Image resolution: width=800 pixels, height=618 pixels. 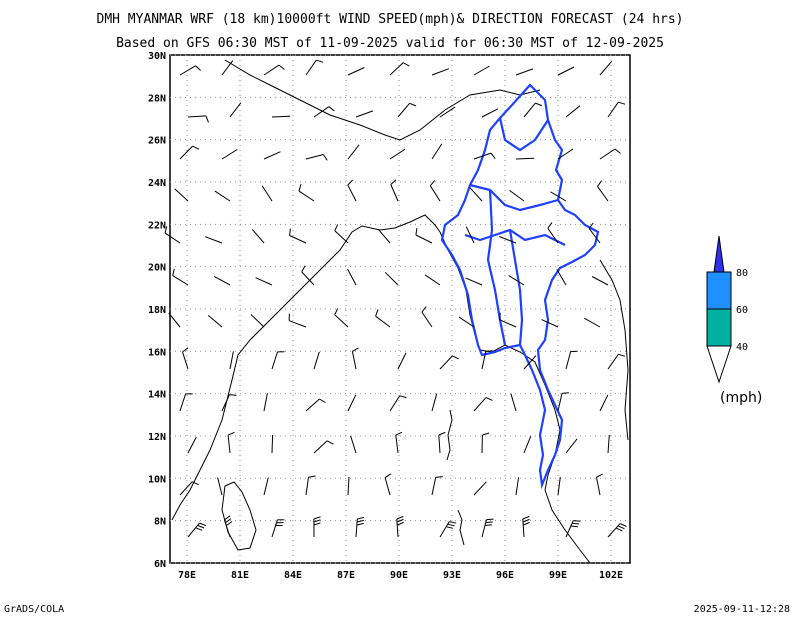 I want to click on lat-label: 14N, so click(x=157, y=395).